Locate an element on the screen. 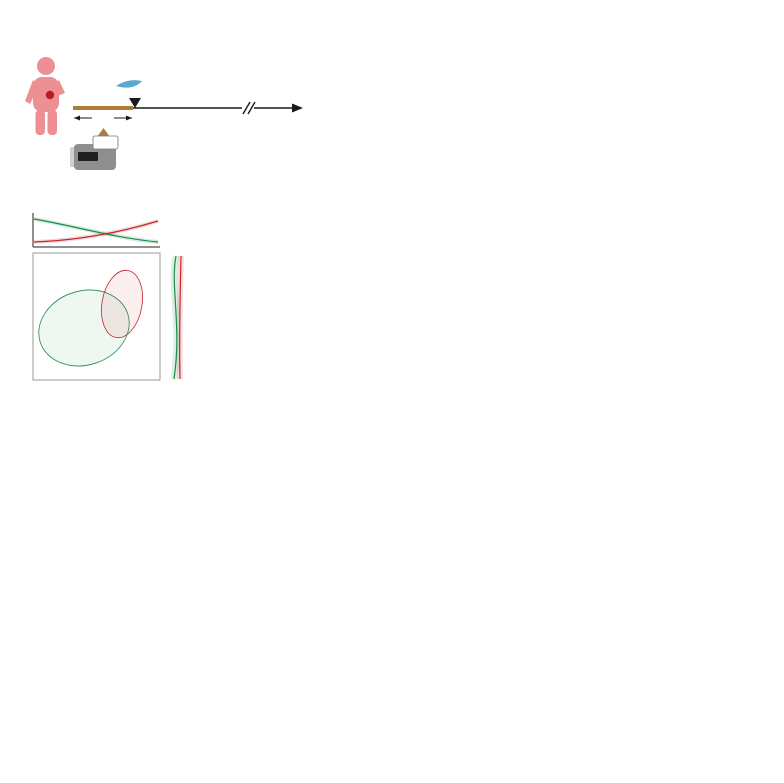  panel-a is located at coordinates (160, 93).